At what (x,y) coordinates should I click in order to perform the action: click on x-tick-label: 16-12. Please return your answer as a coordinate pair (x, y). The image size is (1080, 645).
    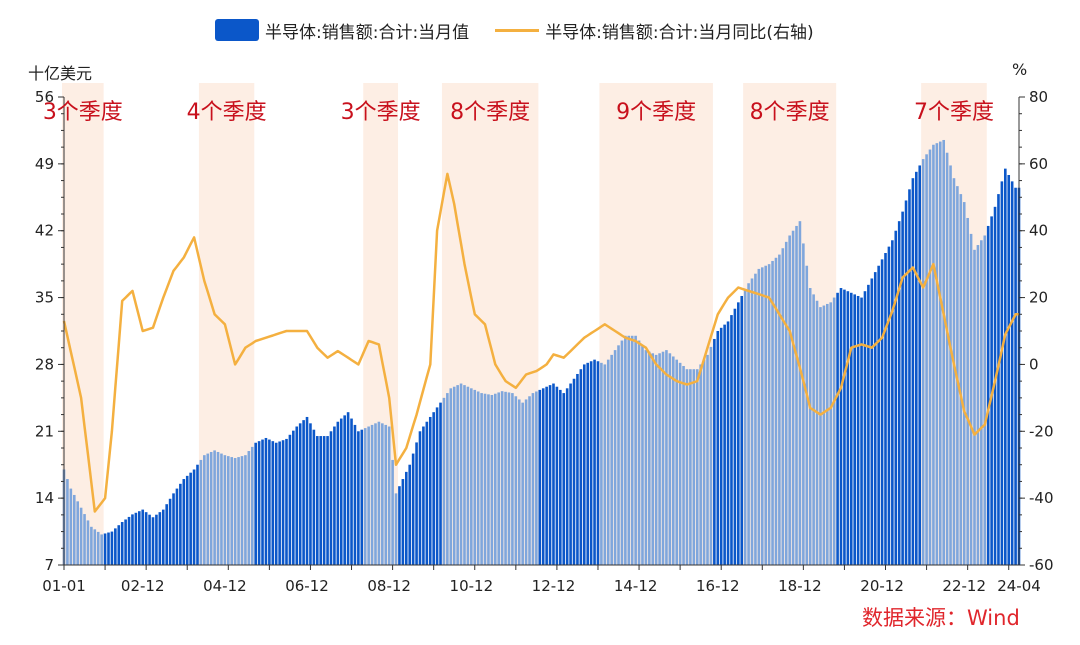
    Looking at the image, I should click on (718, 586).